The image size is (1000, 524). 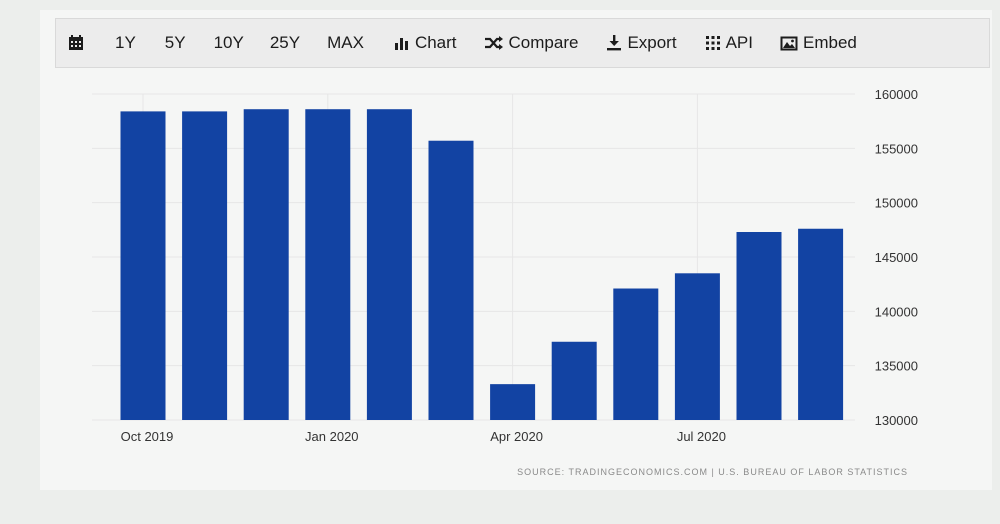 What do you see at coordinates (435, 42) in the screenshot?
I see `chart-type-label: Chart` at bounding box center [435, 42].